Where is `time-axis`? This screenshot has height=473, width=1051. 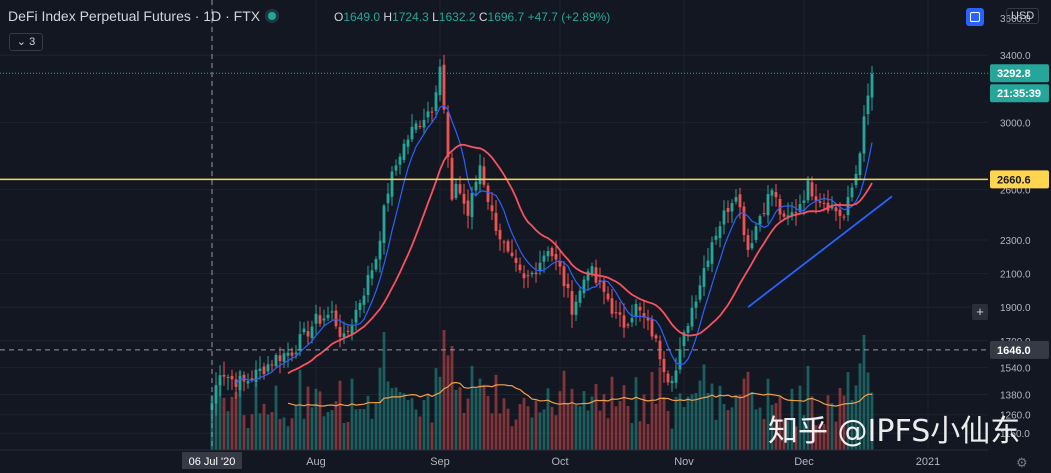
time-axis is located at coordinates (494, 461).